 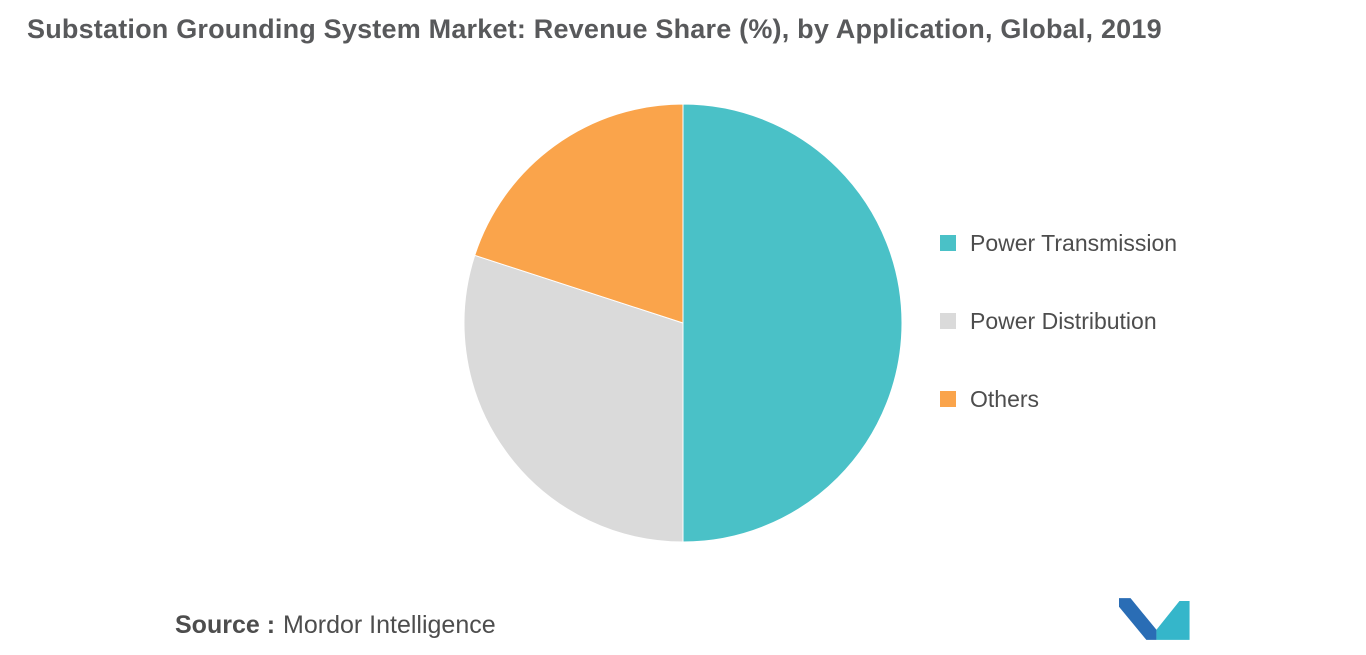 I want to click on legend-swatch-power-transmission, so click(x=948, y=243).